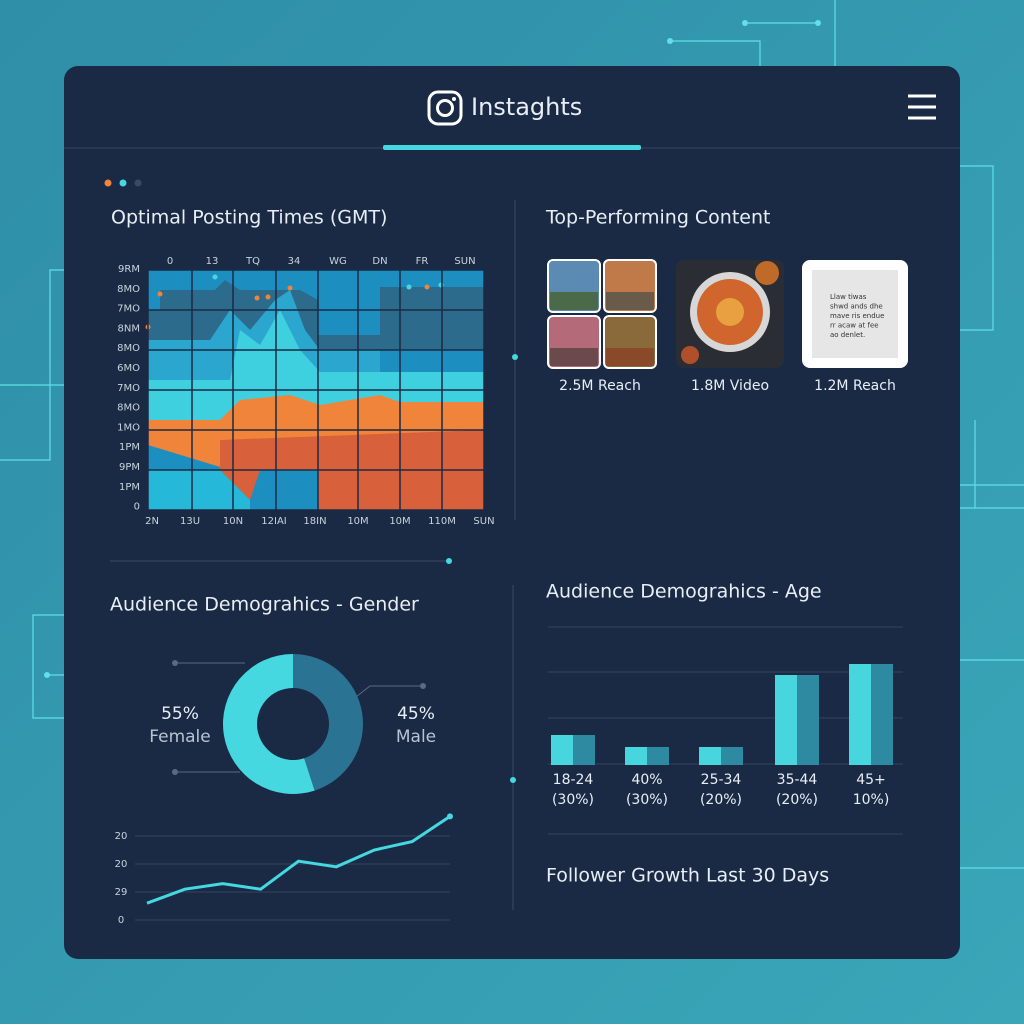  Describe the element at coordinates (442, 521) in the screenshot. I see `axis-label: 110M` at that location.